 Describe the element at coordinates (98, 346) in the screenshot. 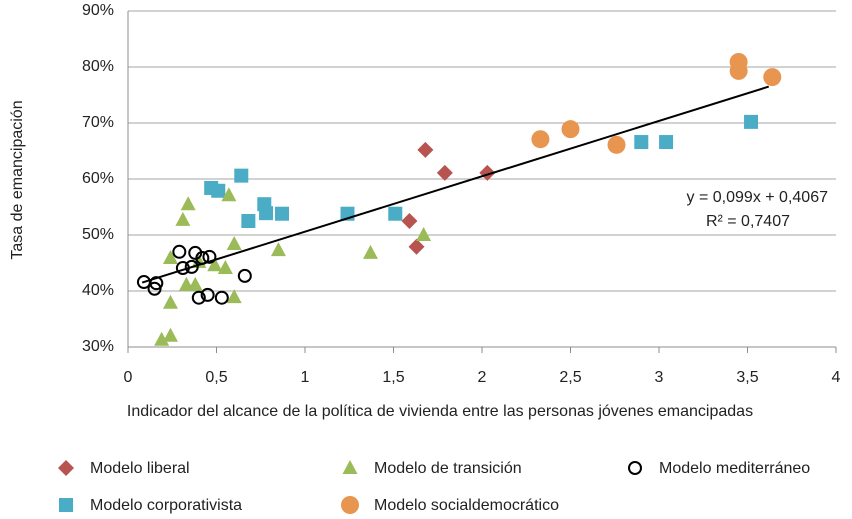

I see `y-tick-label: 30%` at that location.